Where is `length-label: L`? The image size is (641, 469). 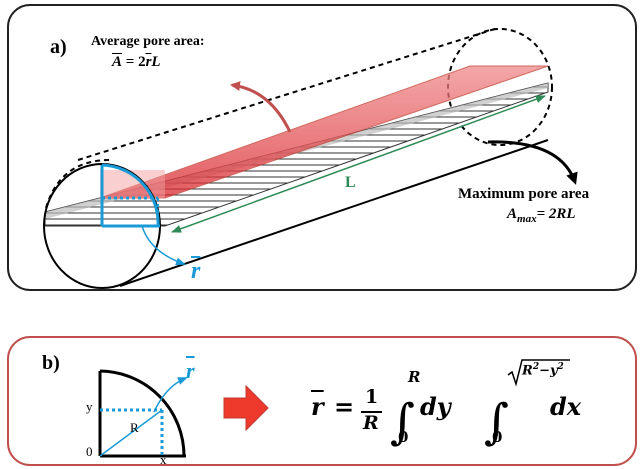 length-label: L is located at coordinates (350, 182).